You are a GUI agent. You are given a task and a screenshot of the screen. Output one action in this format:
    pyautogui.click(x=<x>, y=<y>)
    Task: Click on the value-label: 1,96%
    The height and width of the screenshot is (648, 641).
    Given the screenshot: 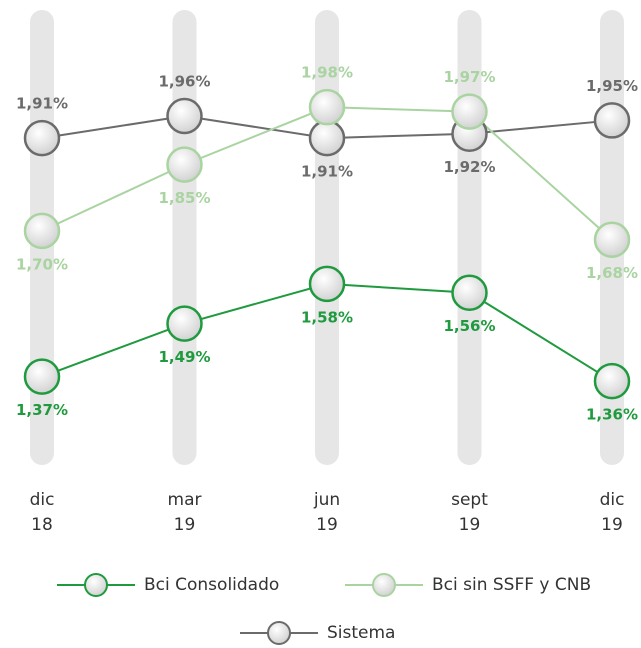 What is the action you would take?
    pyautogui.click(x=184, y=82)
    